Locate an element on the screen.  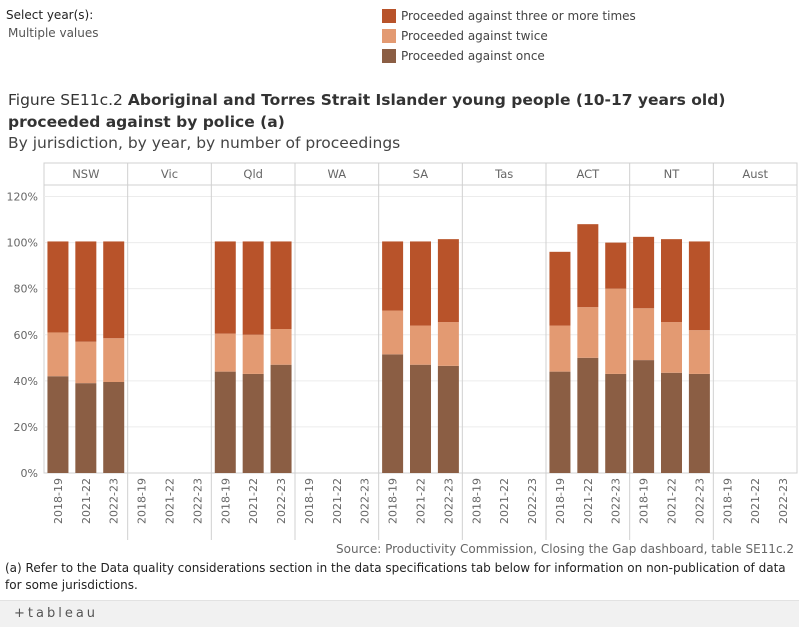
y-tick-label: 0% is located at coordinates (29, 473).